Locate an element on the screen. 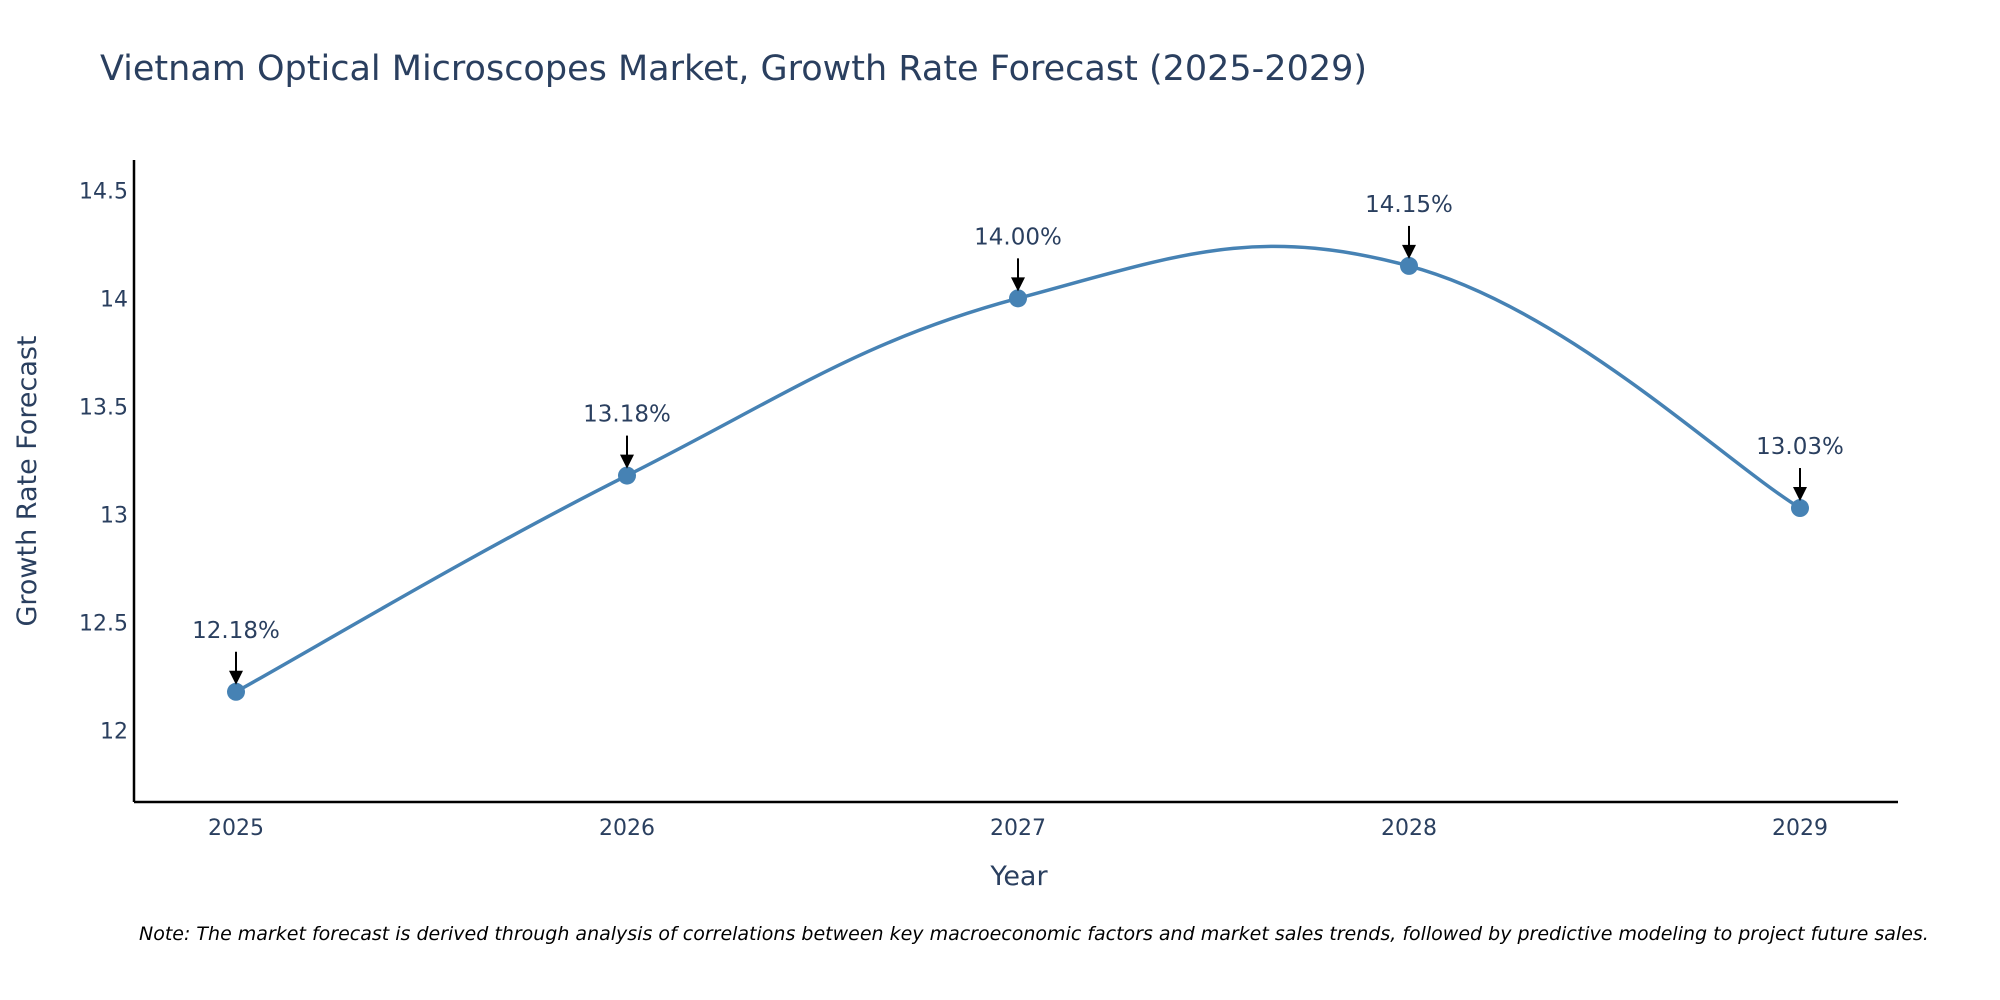  data-label: 14.15% is located at coordinates (1409, 205).